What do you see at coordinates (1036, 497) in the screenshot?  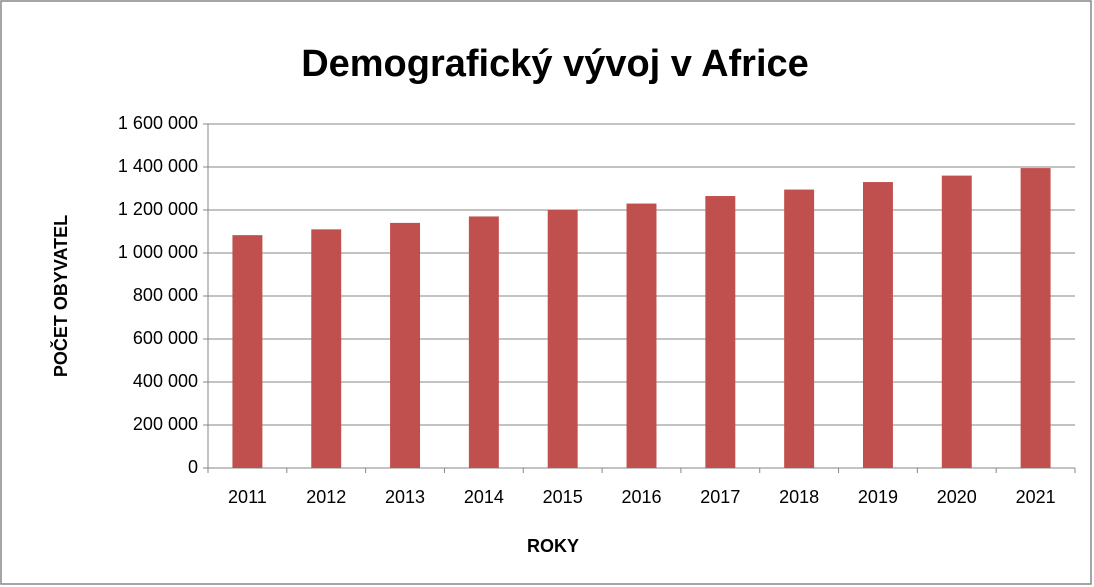 I see `x-tick-label: 2021` at bounding box center [1036, 497].